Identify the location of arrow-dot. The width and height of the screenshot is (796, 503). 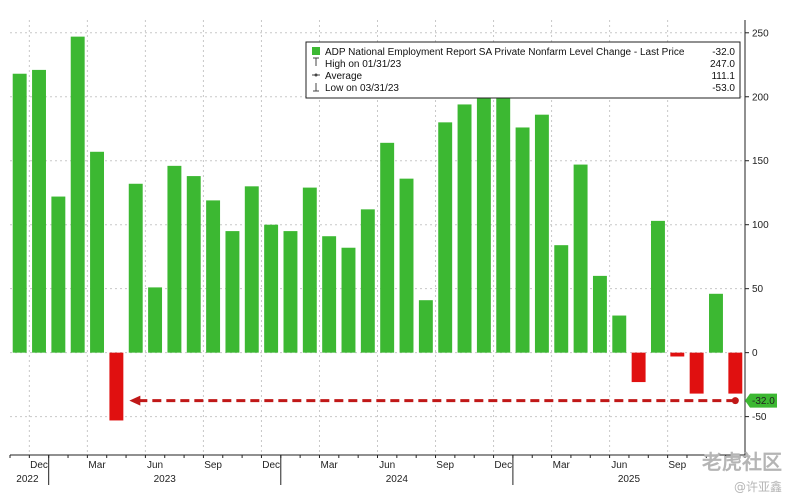
(735, 401).